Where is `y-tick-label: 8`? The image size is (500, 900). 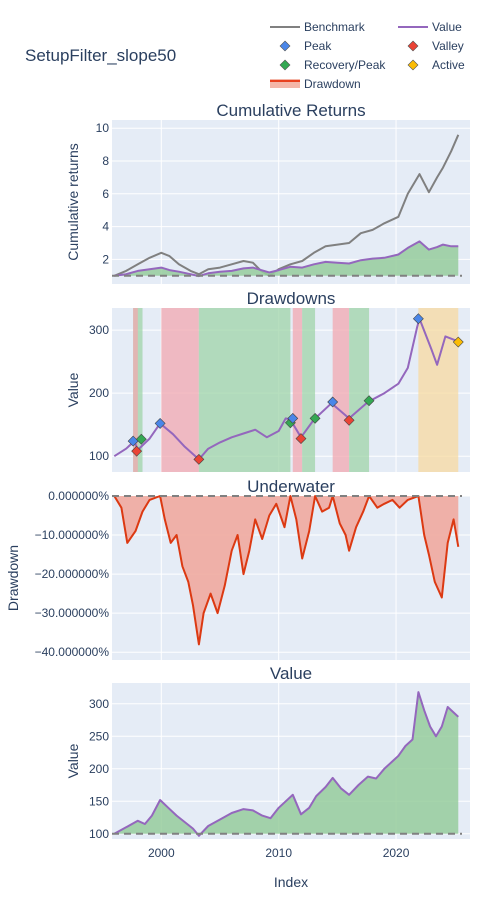 y-tick-label: 8 is located at coordinates (105, 161).